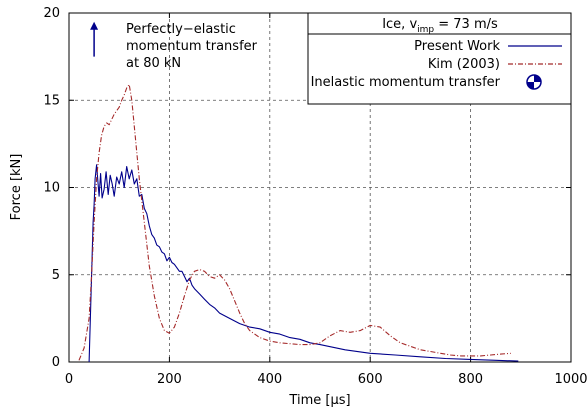 Image resolution: width=587 pixels, height=415 pixels. What do you see at coordinates (153, 63) in the screenshot?
I see `annotation-line-3: at 80 kN` at bounding box center [153, 63].